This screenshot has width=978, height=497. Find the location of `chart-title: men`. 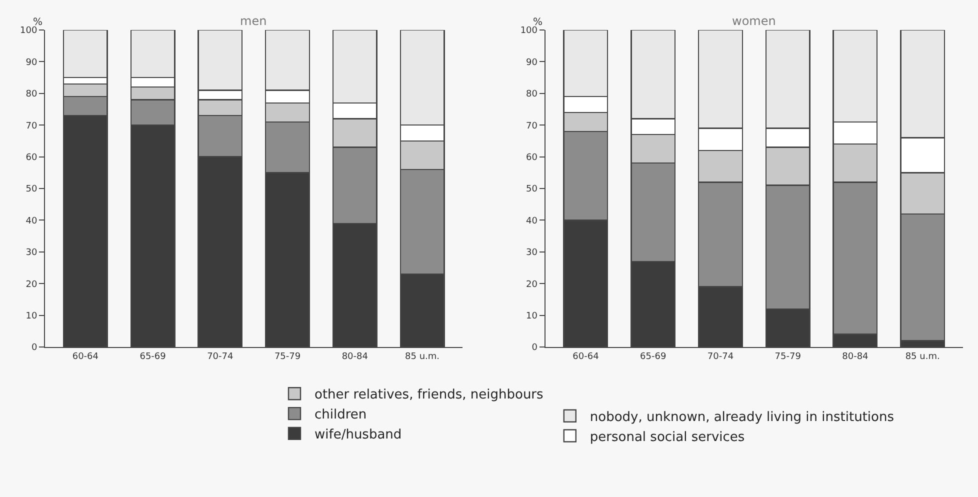

chart-title: men is located at coordinates (253, 21).